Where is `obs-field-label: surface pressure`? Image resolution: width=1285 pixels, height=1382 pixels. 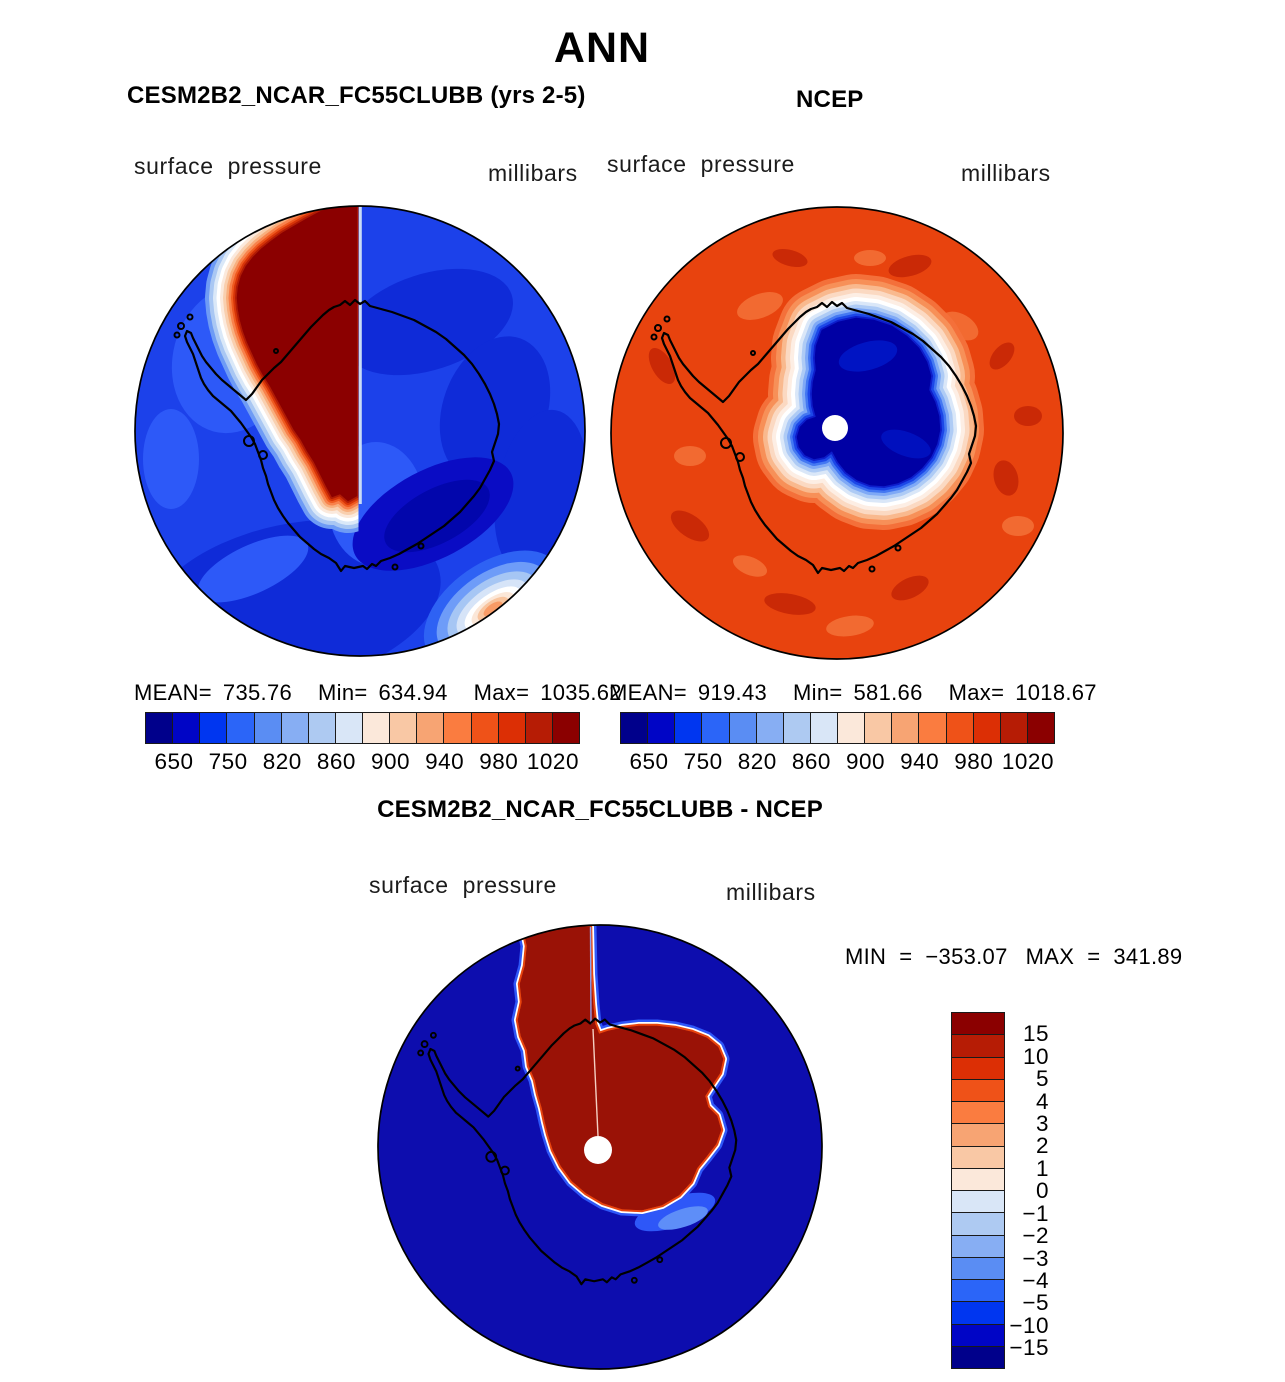 obs-field-label: surface pressure is located at coordinates (701, 164).